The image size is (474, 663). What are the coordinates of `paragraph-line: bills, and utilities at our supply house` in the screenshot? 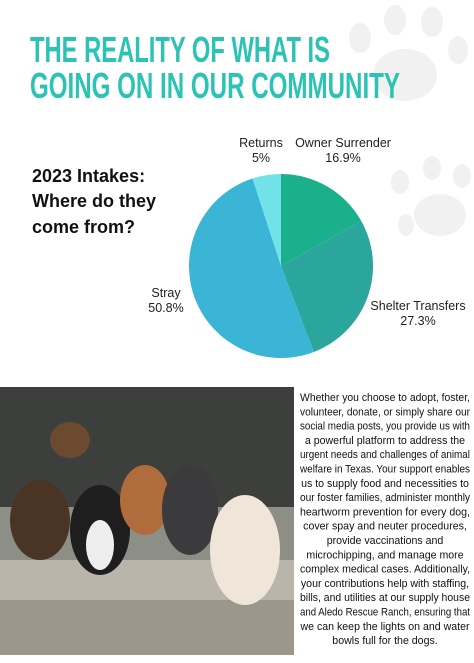 It's located at (385, 598).